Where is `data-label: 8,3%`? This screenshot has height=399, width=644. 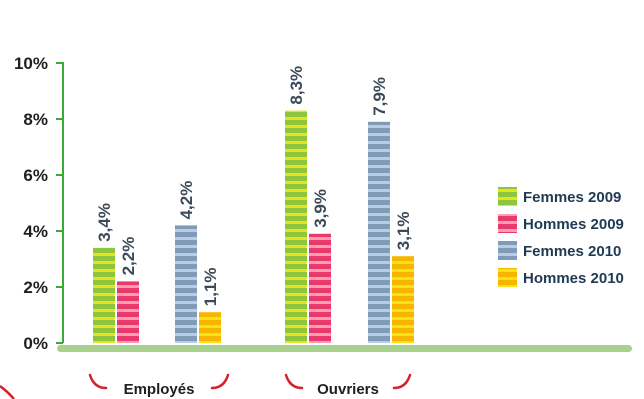 data-label: 8,3% is located at coordinates (296, 85).